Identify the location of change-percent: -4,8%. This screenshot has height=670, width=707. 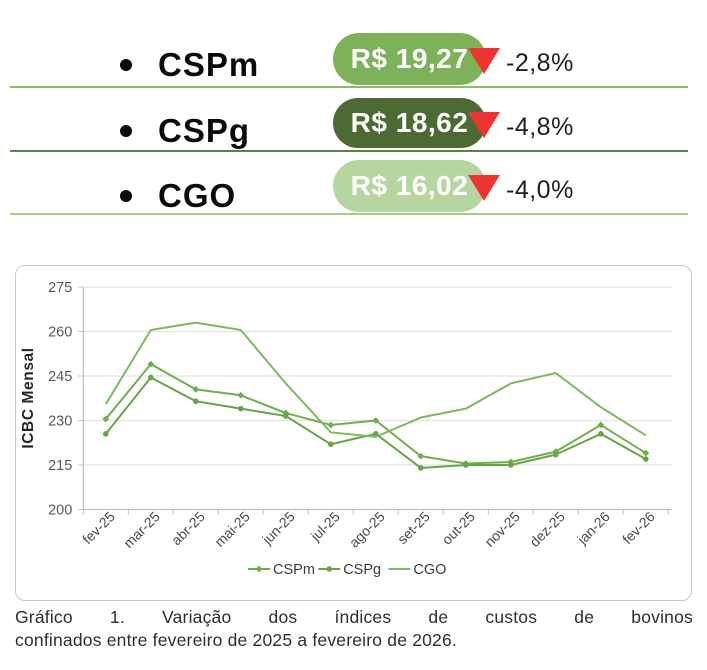
(540, 127).